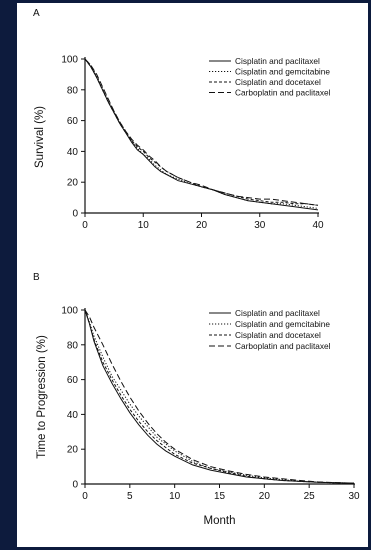 The image size is (371, 550). I want to click on x-tick-label: 15, so click(220, 496).